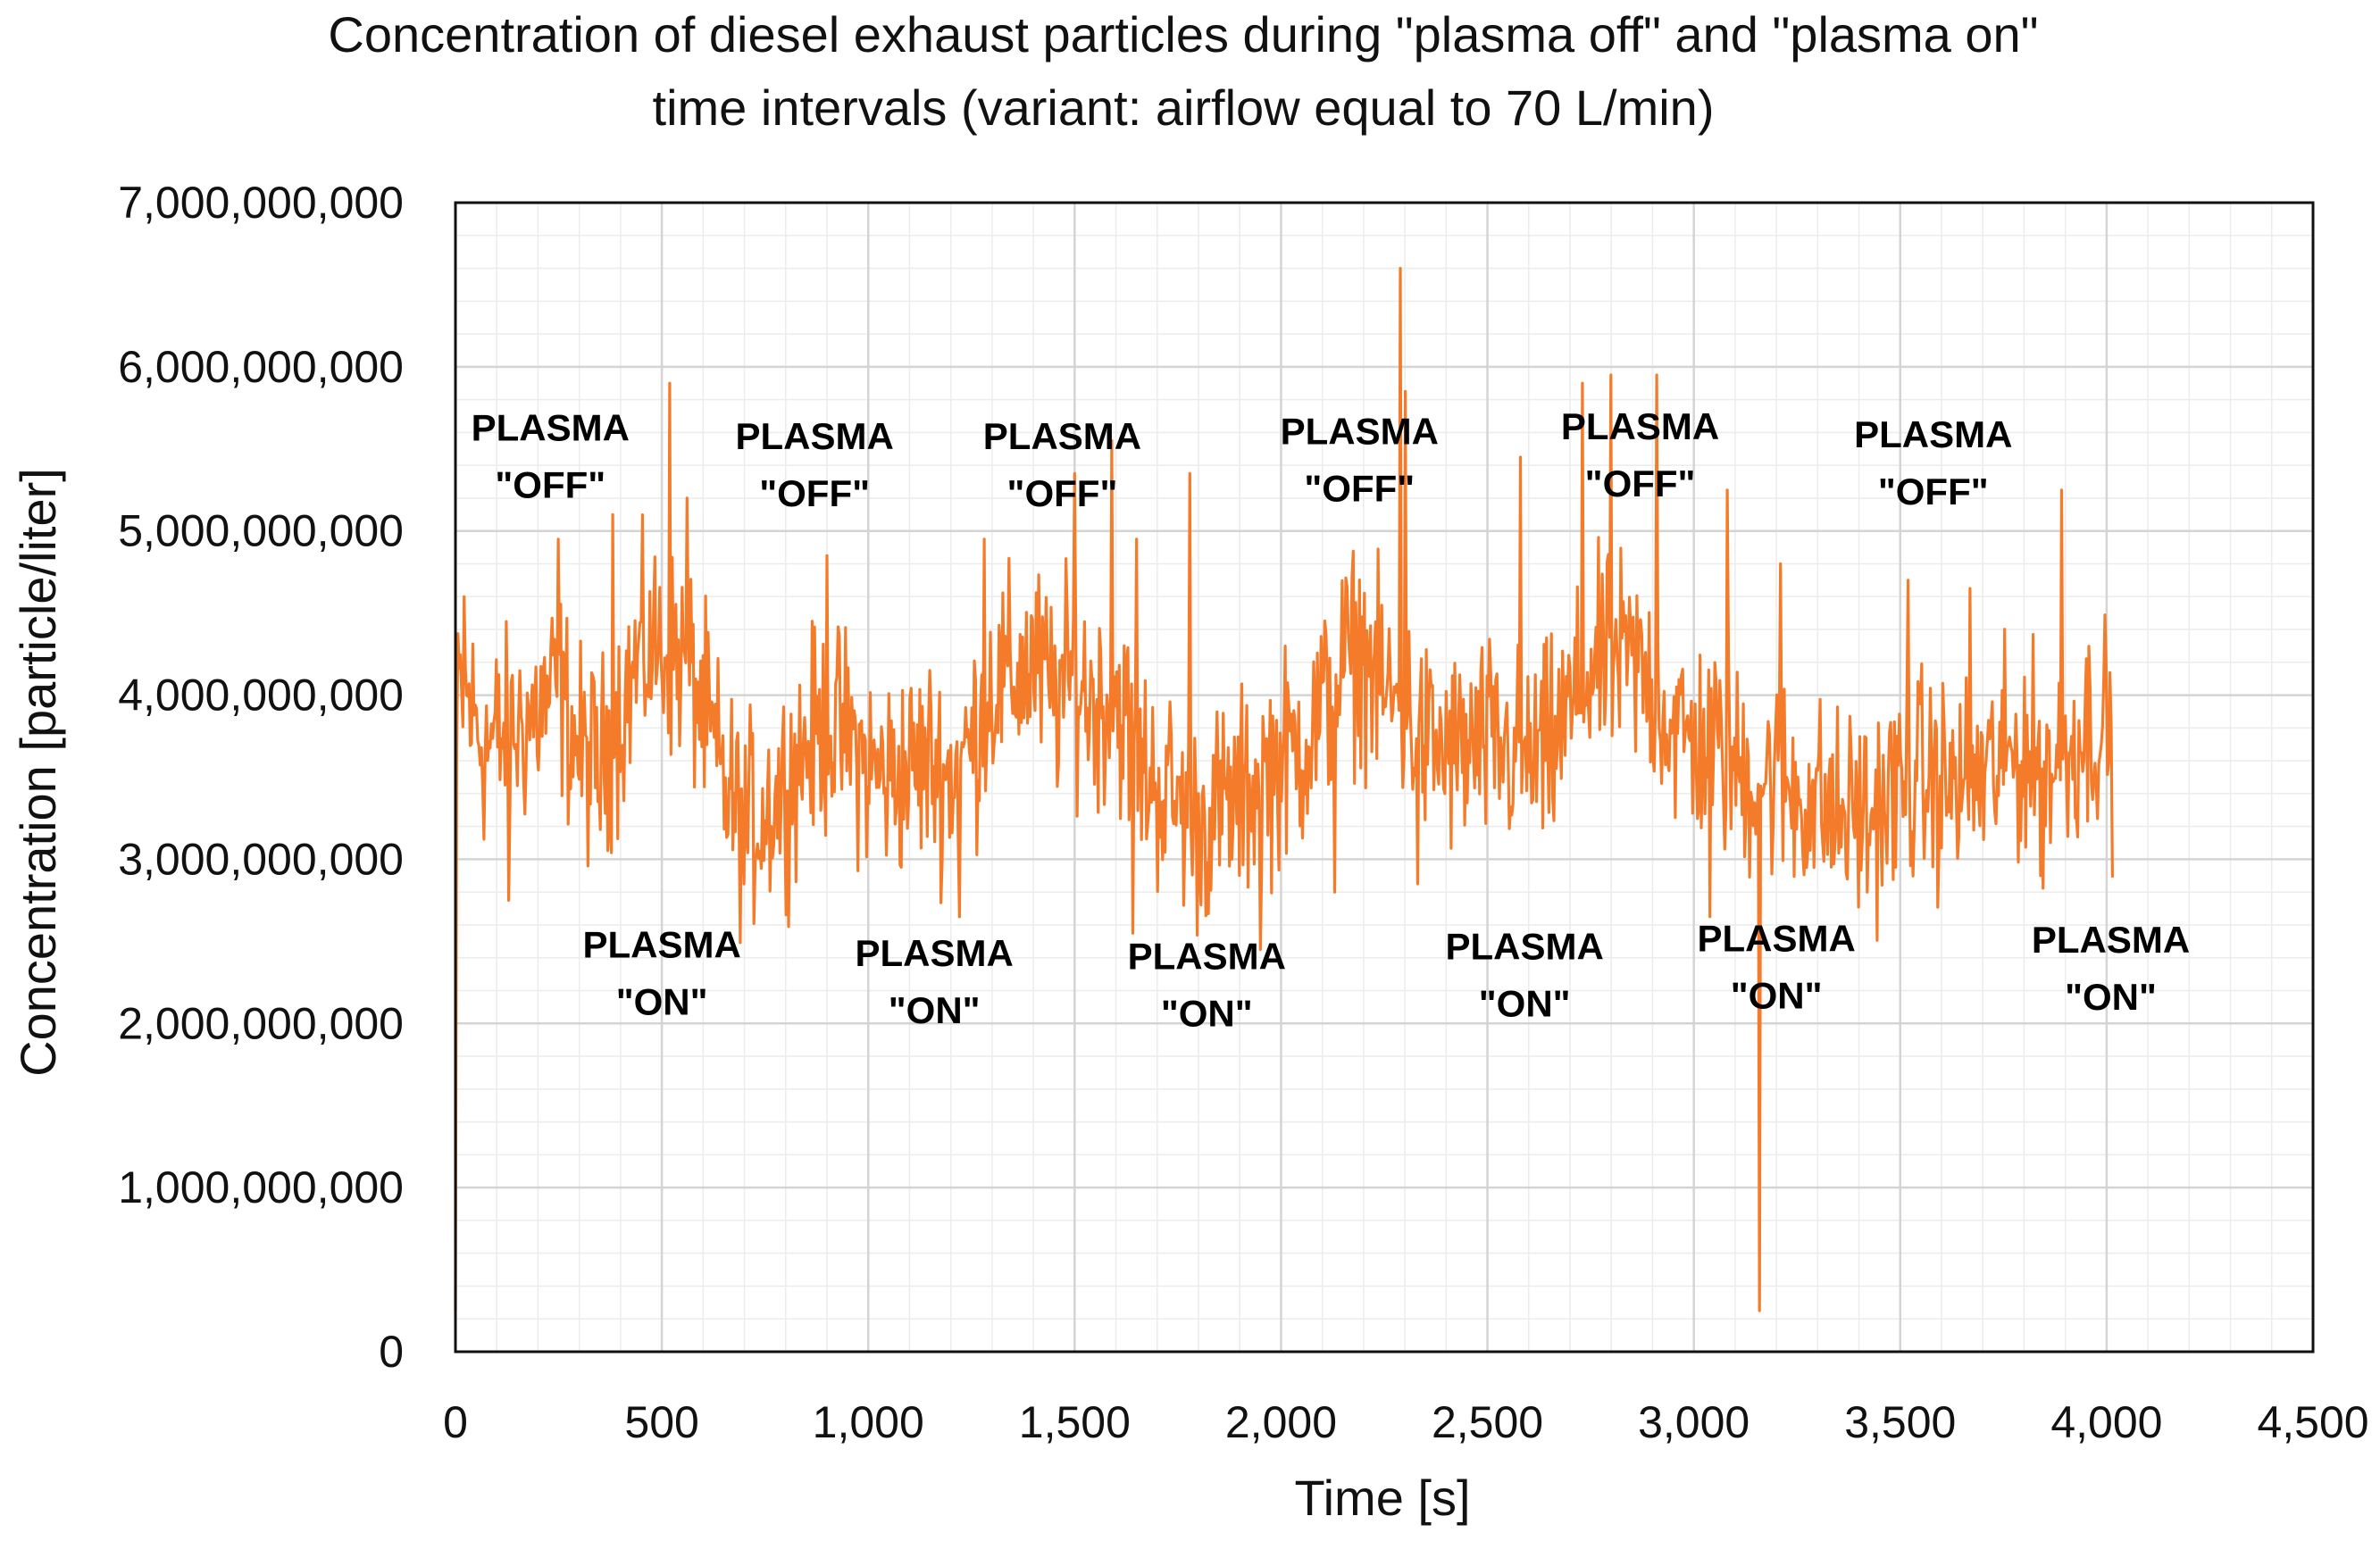 The height and width of the screenshot is (1541, 2380). I want to click on x-tick-label: 3,500, so click(1900, 1422).